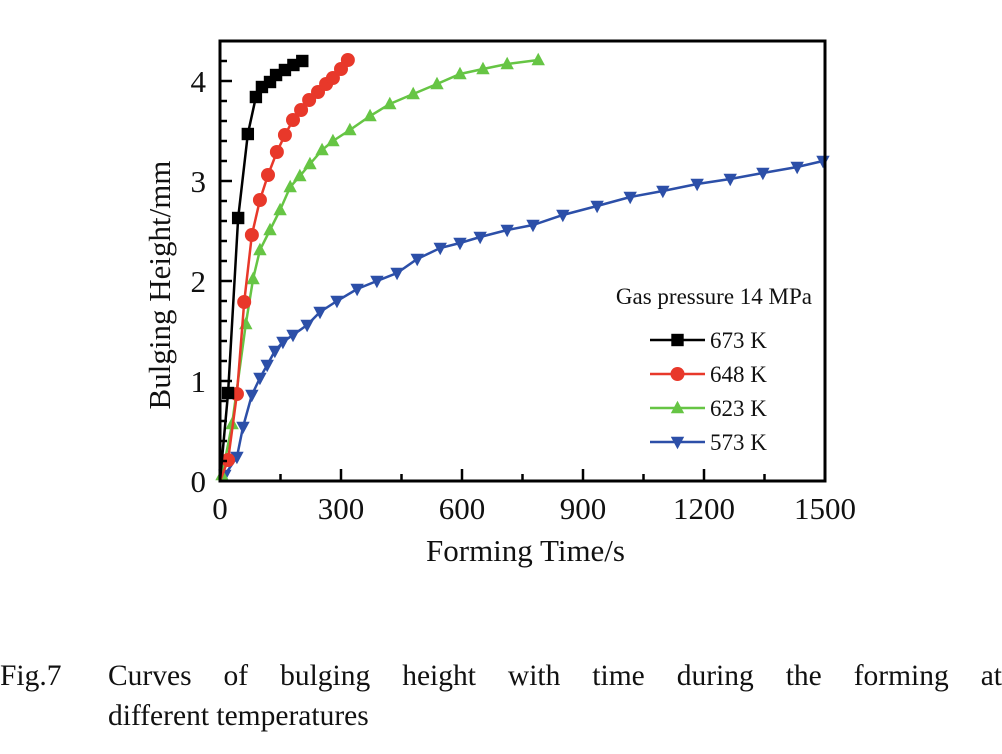 The image size is (1002, 754). I want to click on x-axis-title: Forming Time/s, so click(525, 550).